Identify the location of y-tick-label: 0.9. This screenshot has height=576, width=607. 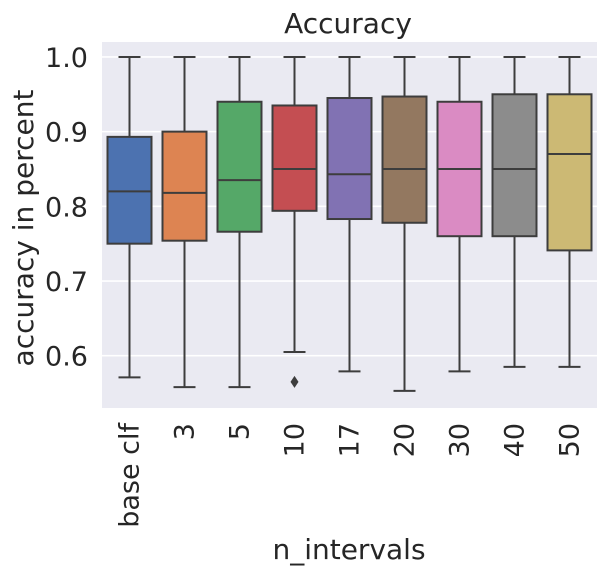
(66, 133).